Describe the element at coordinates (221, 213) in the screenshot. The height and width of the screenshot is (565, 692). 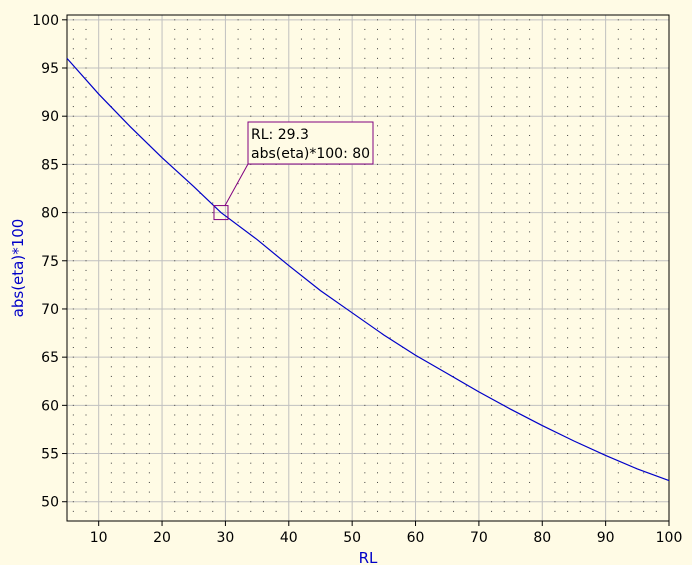
I see `marker-point-box` at that location.